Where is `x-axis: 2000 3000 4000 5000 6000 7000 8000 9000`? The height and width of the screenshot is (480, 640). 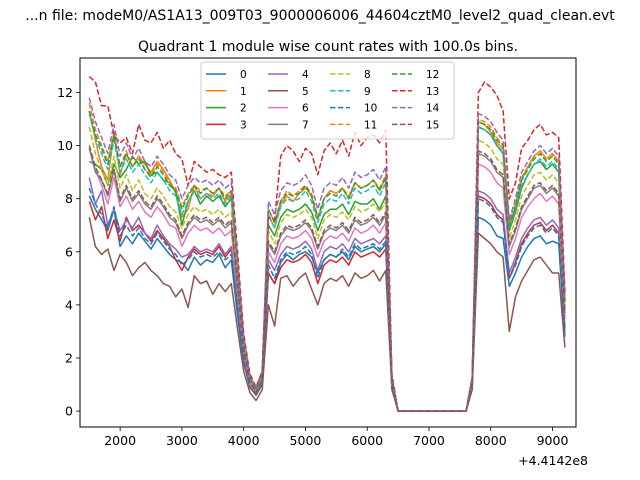 x-axis: 2000 3000 4000 5000 6000 7000 8000 9000 is located at coordinates (336, 437).